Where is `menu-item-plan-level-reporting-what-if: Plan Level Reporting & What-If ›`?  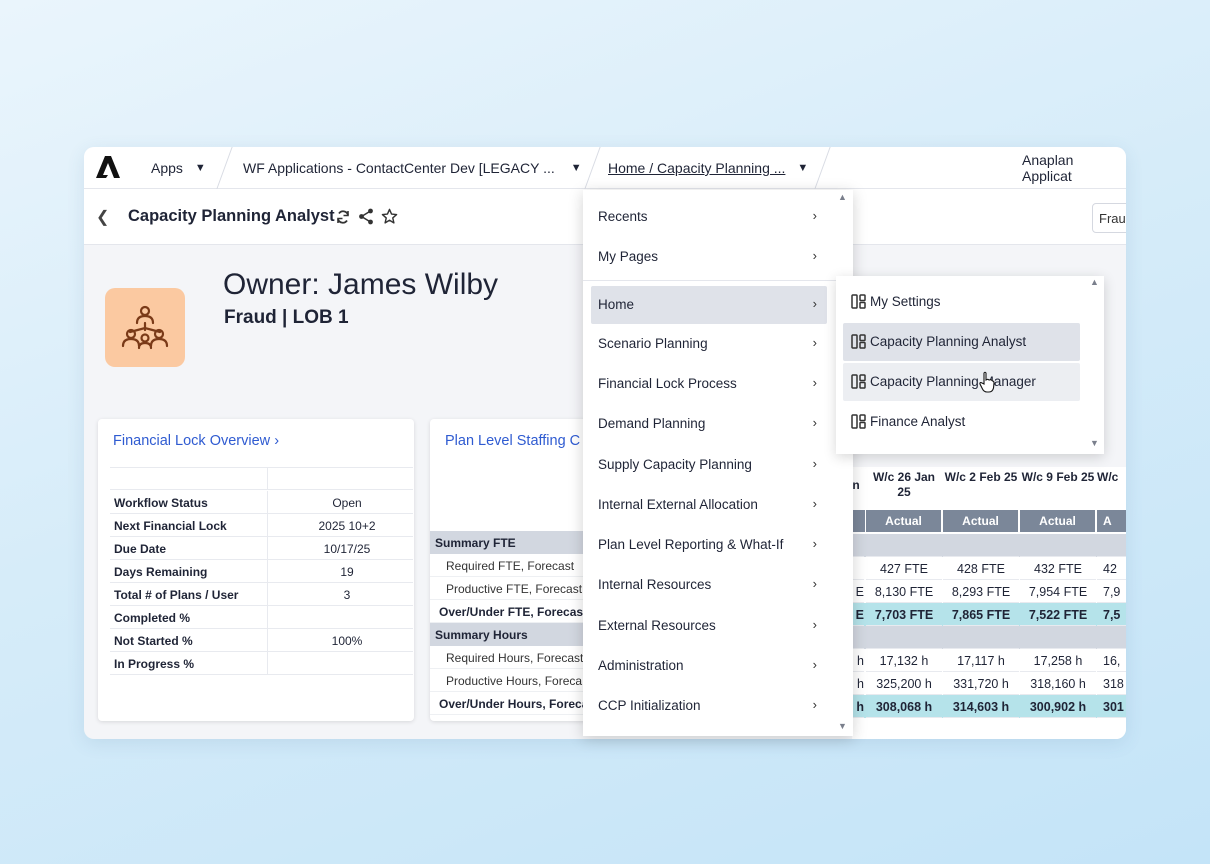
menu-item-plan-level-reporting-what-if: Plan Level Reporting & What-If › is located at coordinates (709, 545).